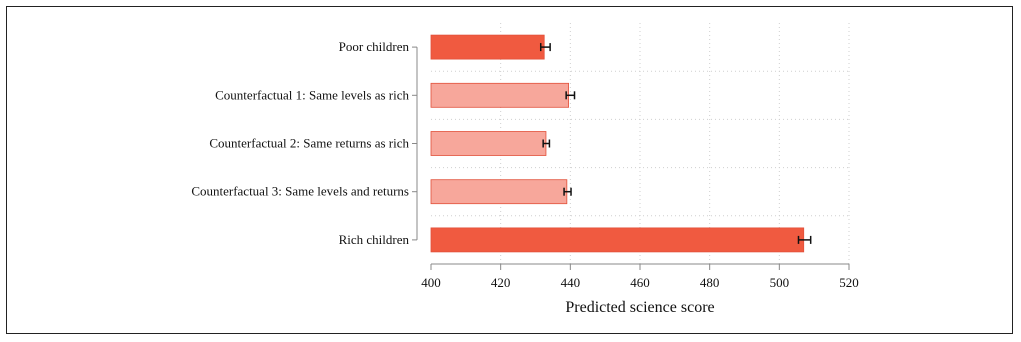 Image resolution: width=1021 pixels, height=342 pixels. Describe the element at coordinates (640, 282) in the screenshot. I see `x-tick-label: 460` at that location.